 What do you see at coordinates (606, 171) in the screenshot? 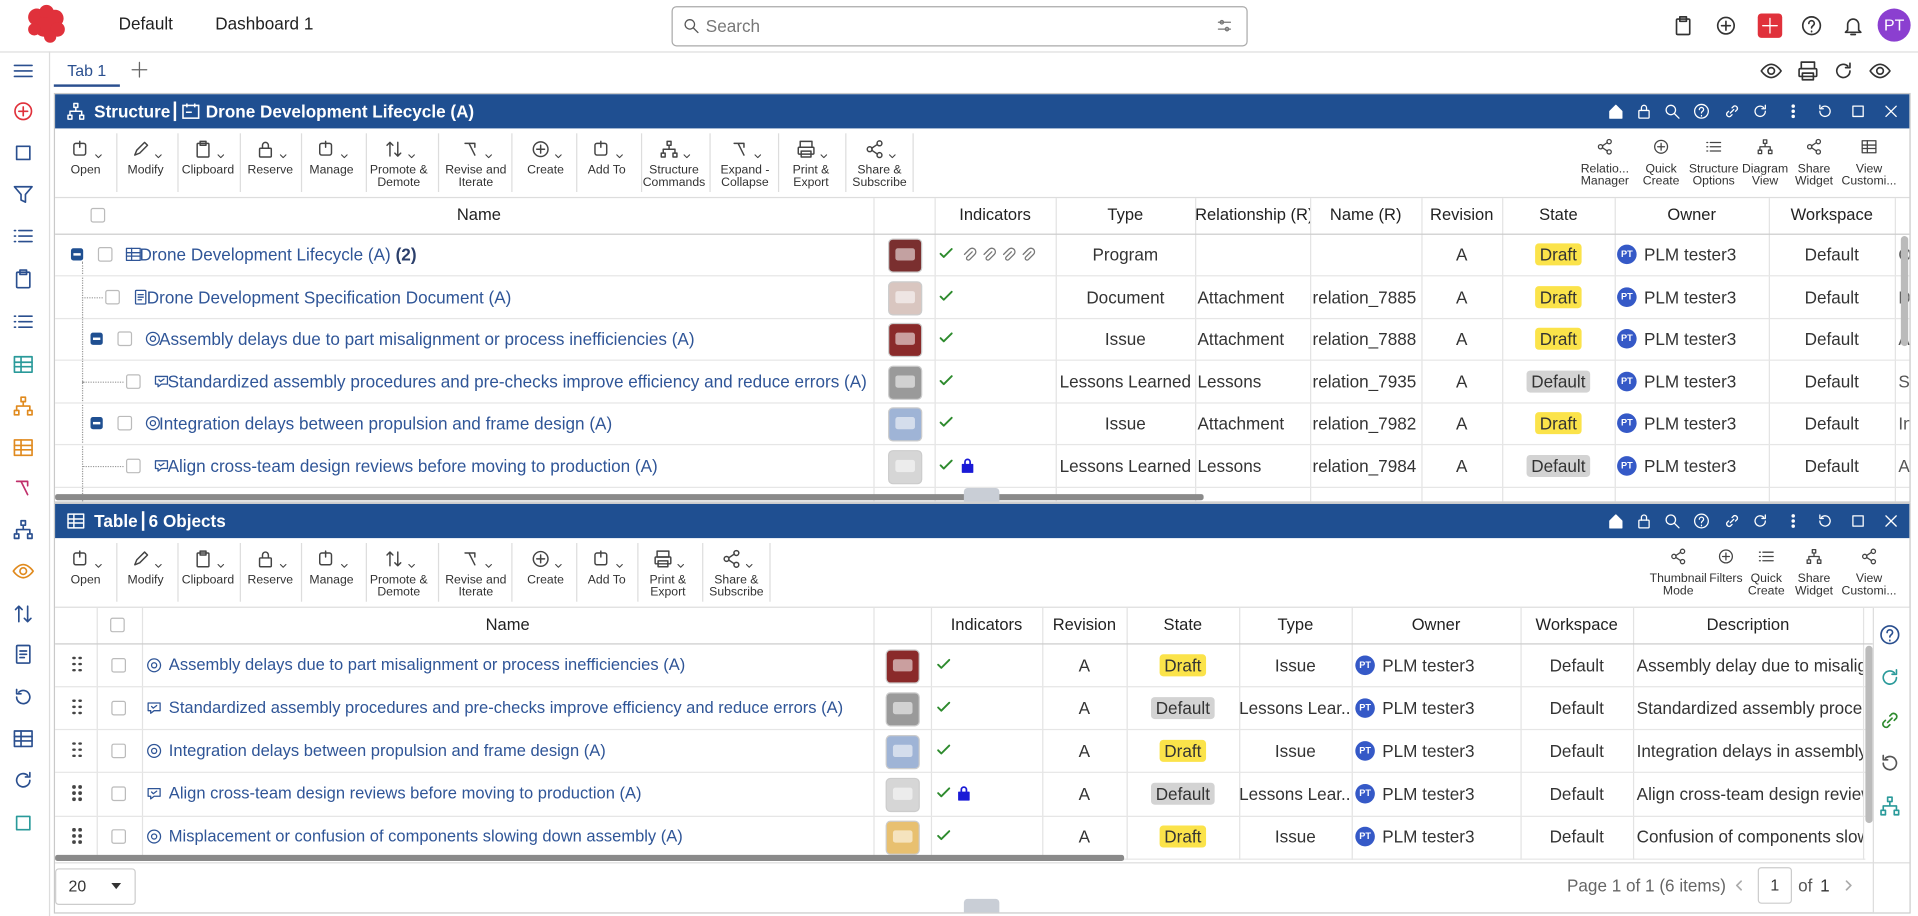
I see `toolbar-button: Add To` at bounding box center [606, 171].